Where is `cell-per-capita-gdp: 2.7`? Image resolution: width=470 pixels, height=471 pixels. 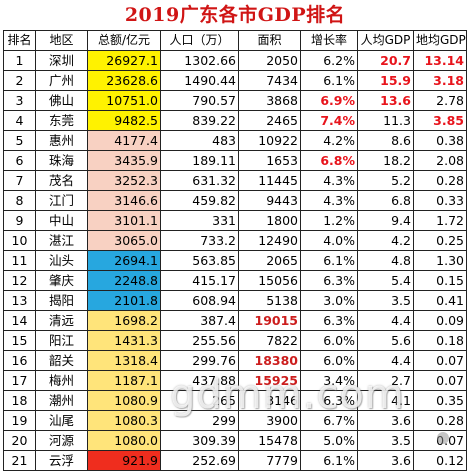
cell-per-capita-gdp: 2.7 is located at coordinates (385, 380).